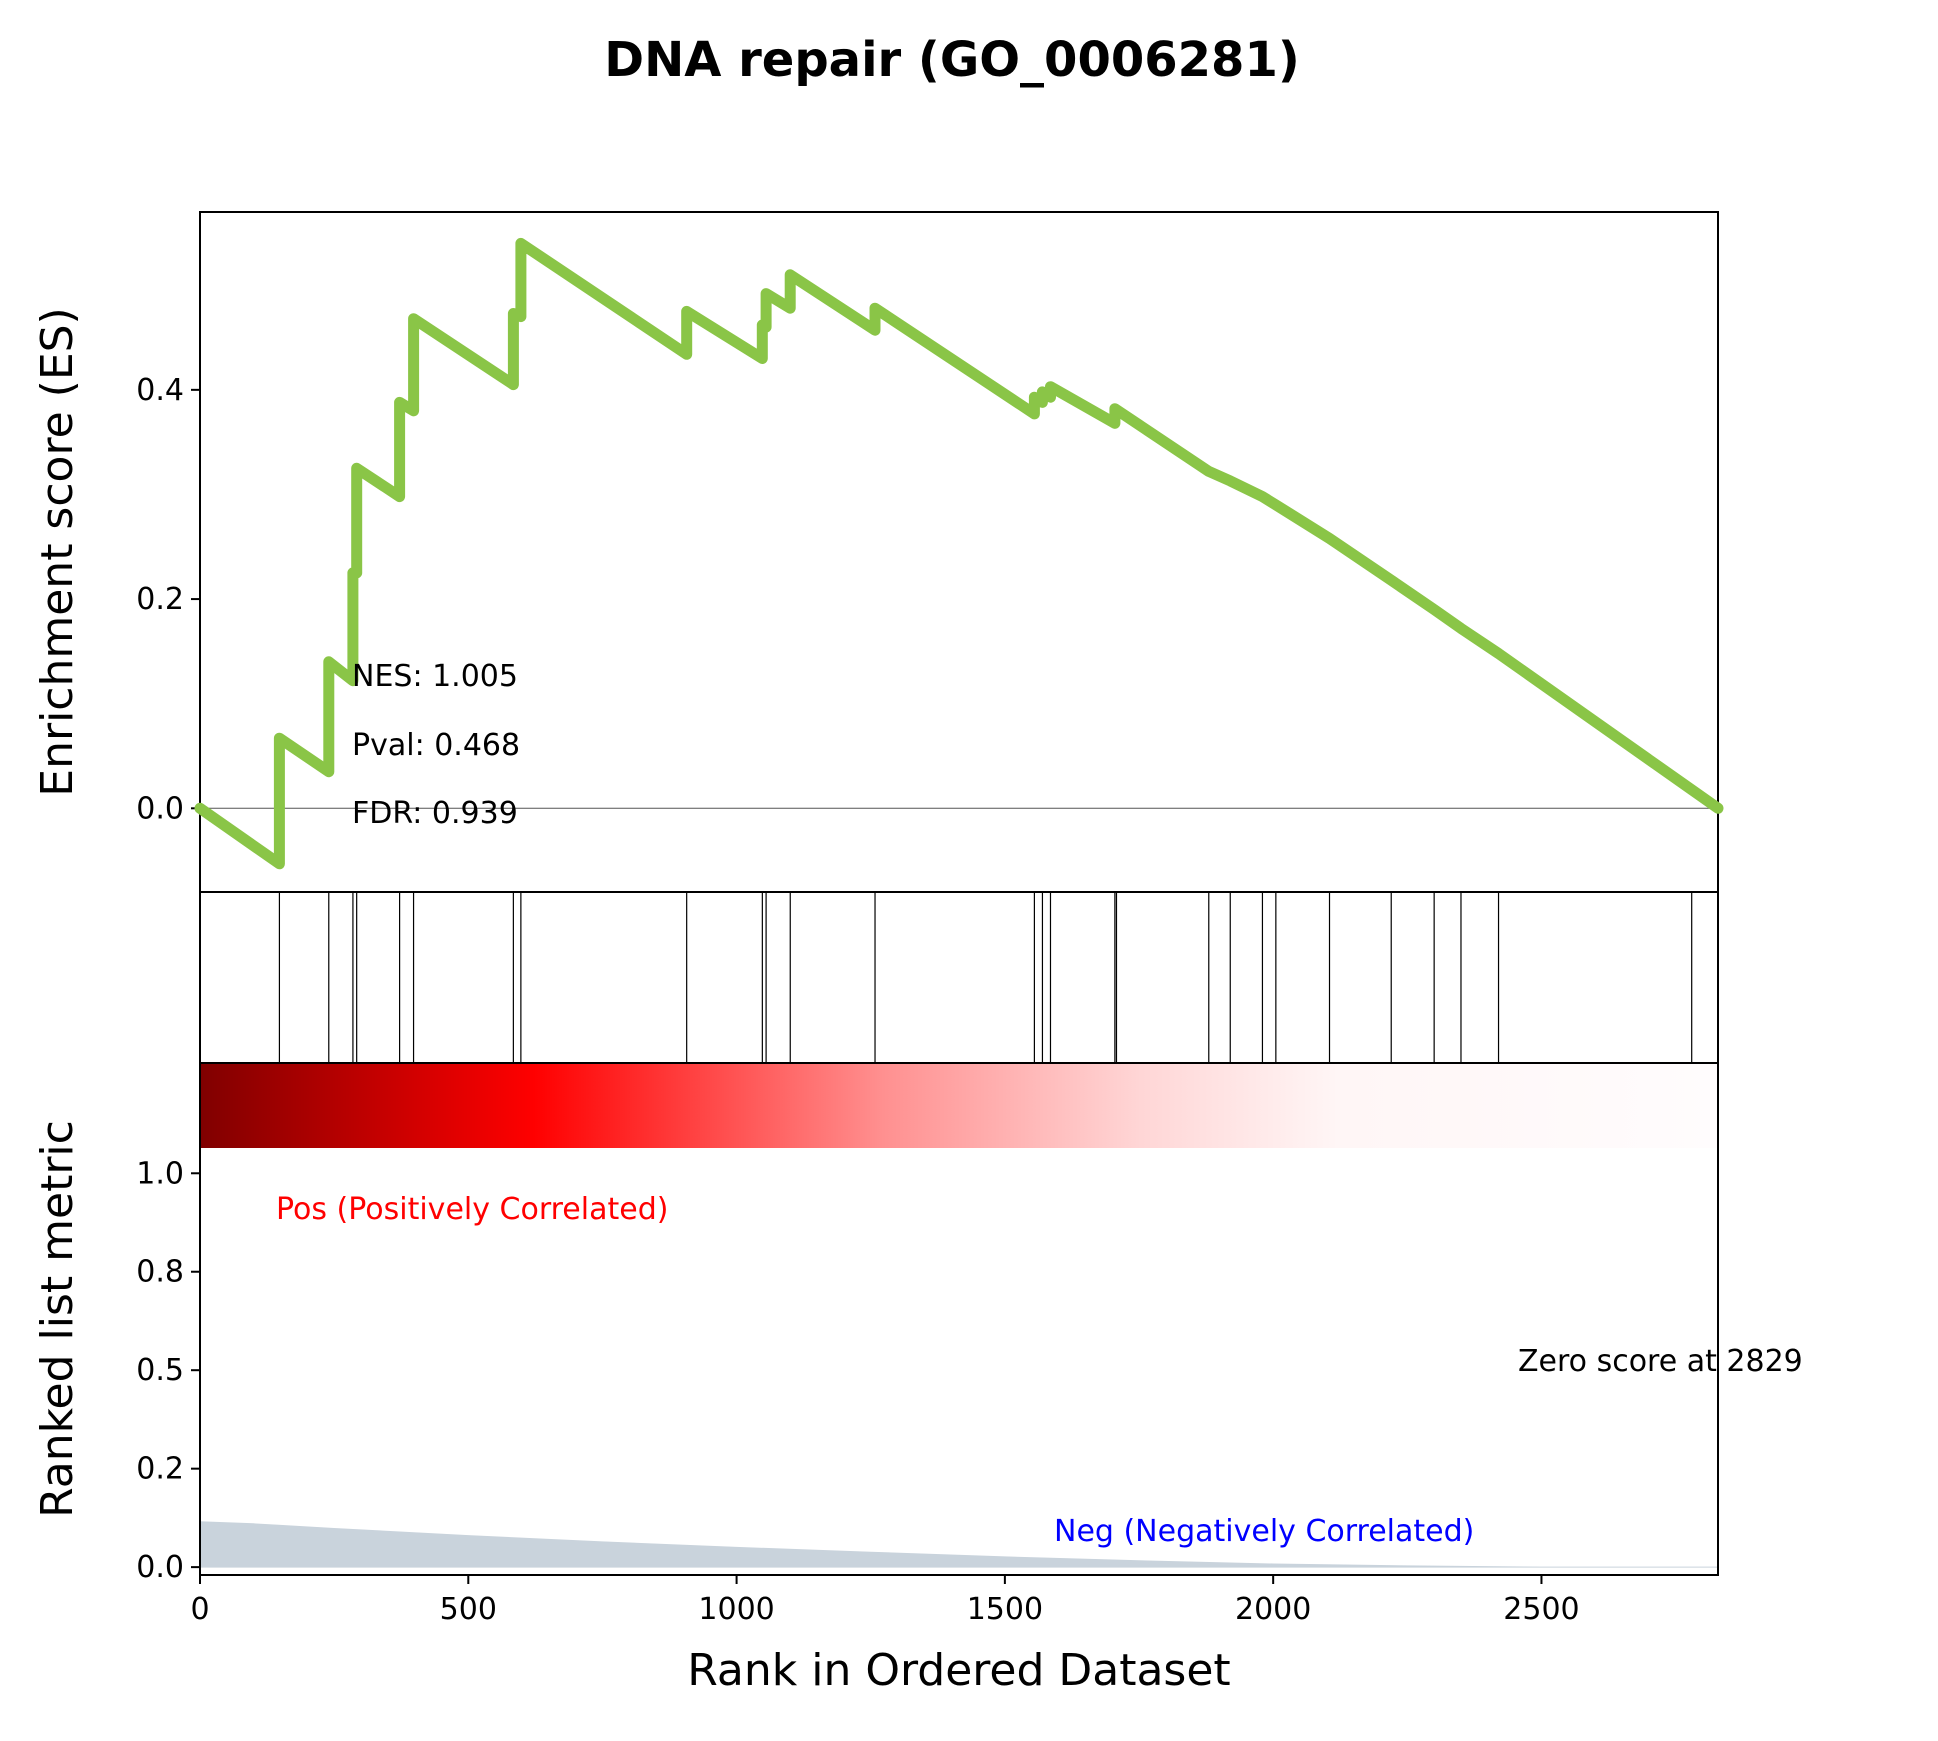 The width and height of the screenshot is (1938, 1741). What do you see at coordinates (435, 813) in the screenshot?
I see `fdr-label: FDR: 0.939` at bounding box center [435, 813].